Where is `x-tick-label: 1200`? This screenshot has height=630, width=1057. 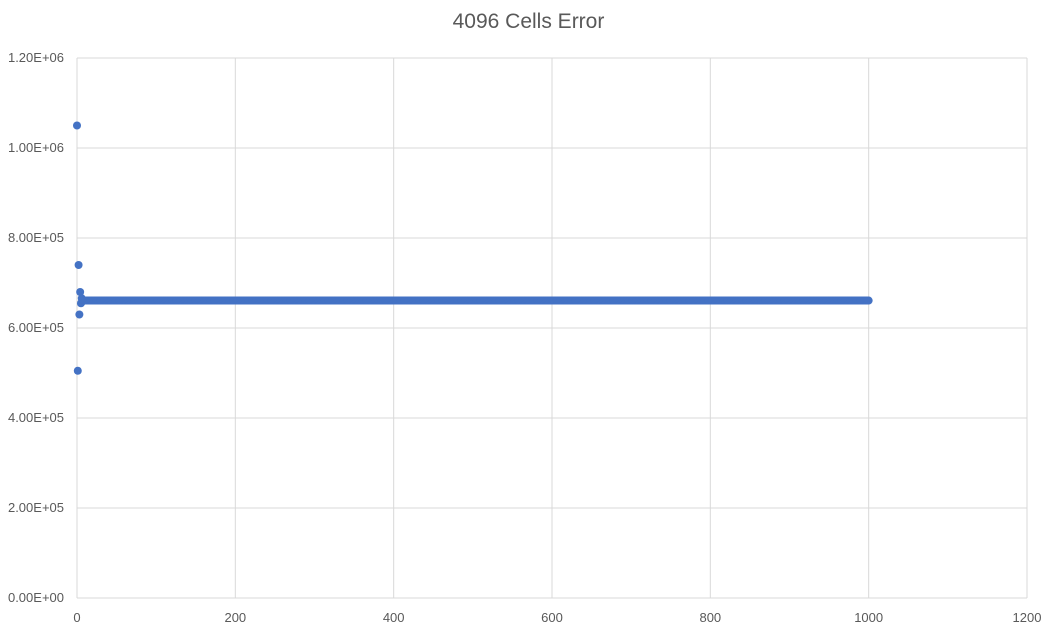 x-tick-label: 1200 is located at coordinates (1027, 617).